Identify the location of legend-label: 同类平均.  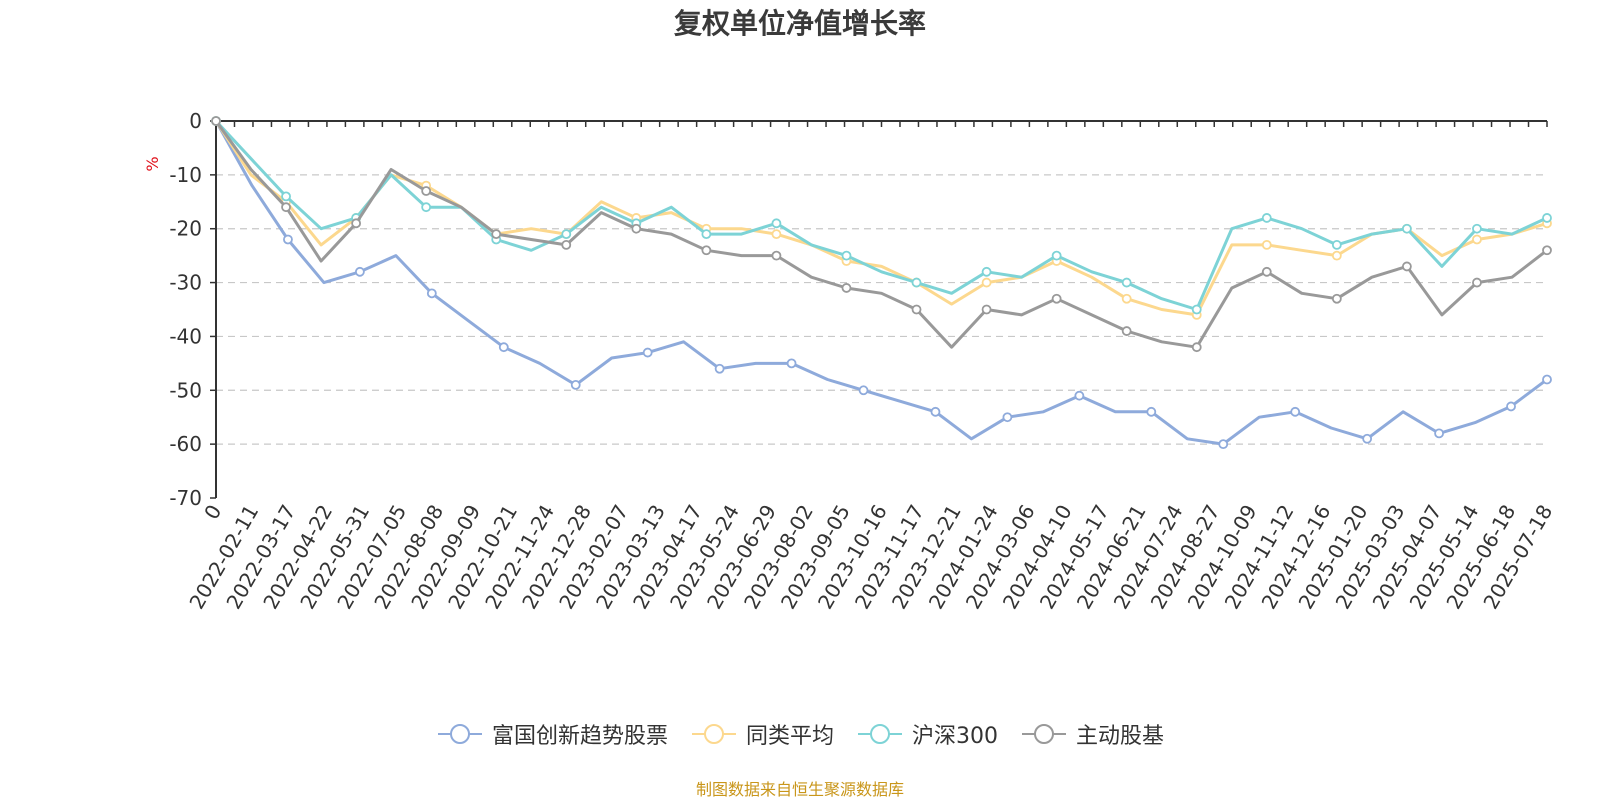
(789, 736).